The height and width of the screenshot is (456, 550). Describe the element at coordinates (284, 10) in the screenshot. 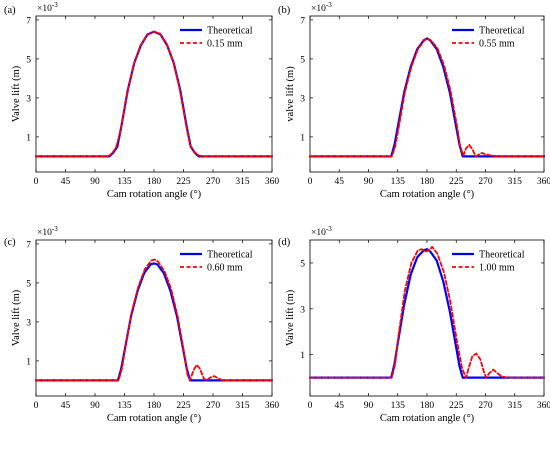

I see `panel-label: (b)` at that location.